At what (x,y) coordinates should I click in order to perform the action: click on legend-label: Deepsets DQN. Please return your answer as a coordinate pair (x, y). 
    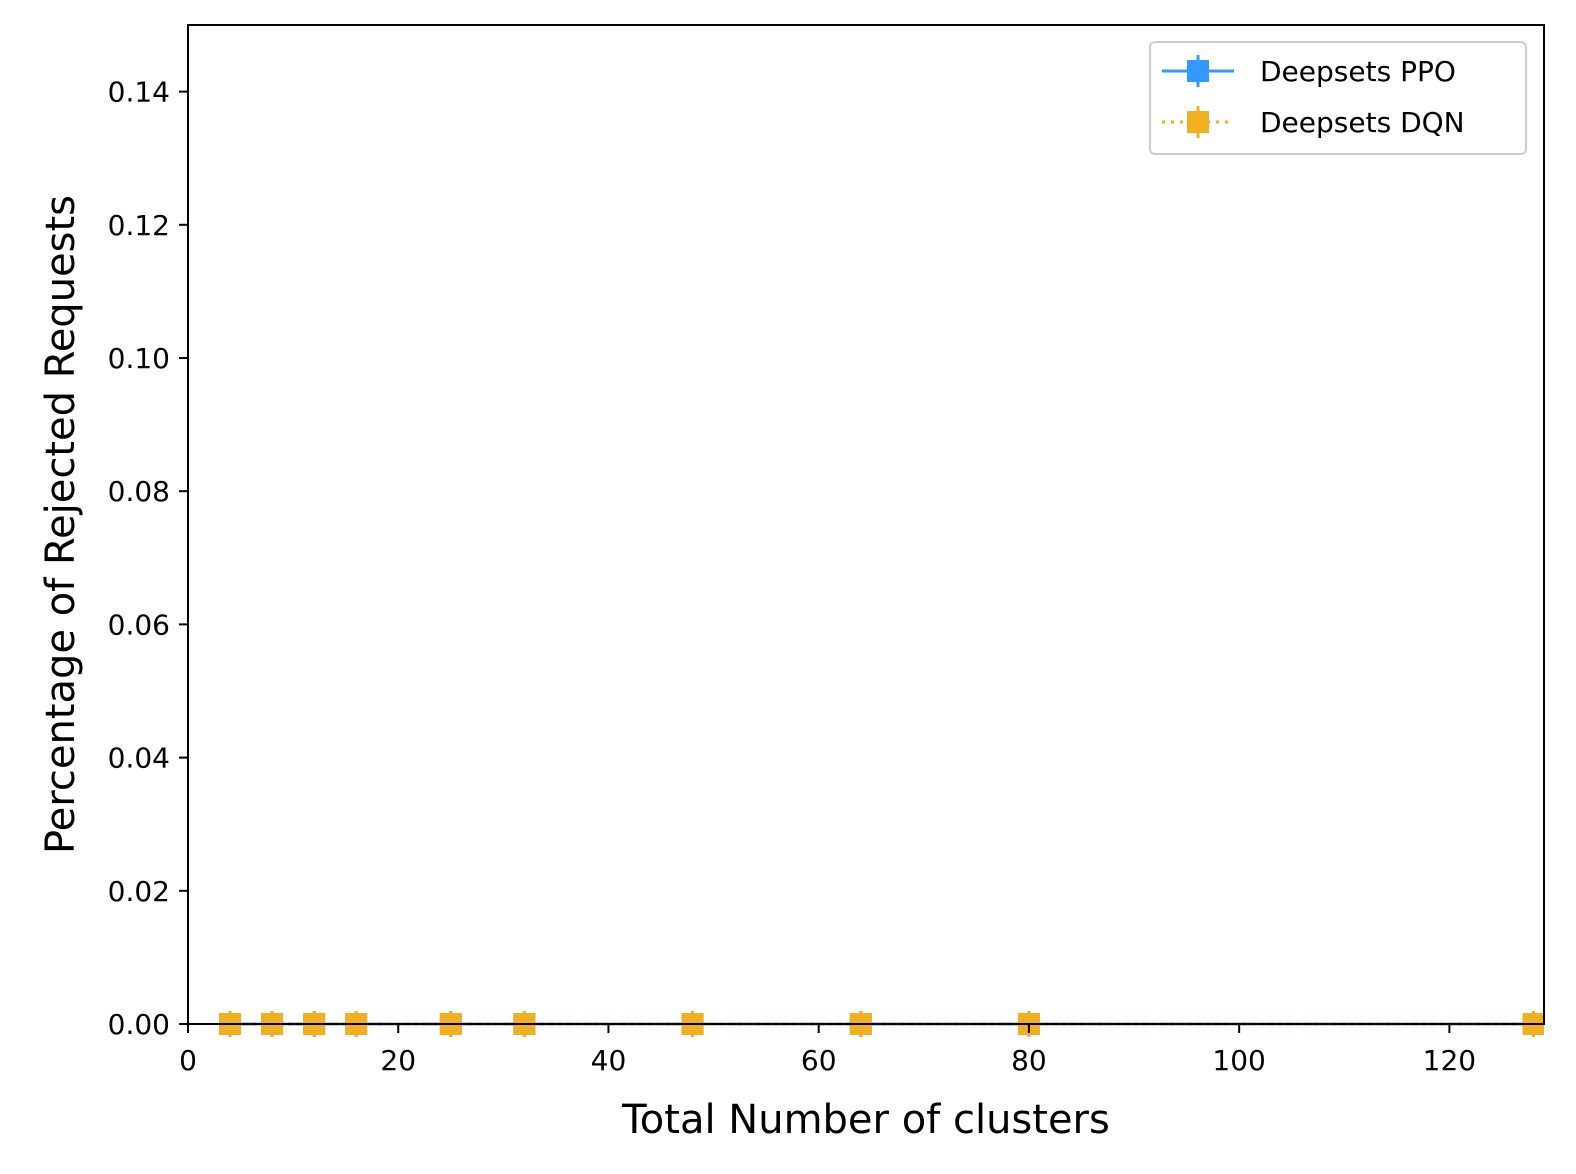
    Looking at the image, I should click on (1362, 122).